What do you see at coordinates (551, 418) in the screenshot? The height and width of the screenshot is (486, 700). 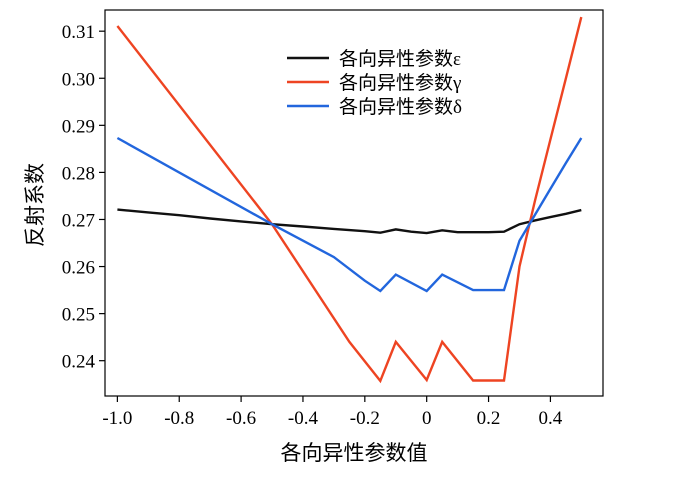 I see `x-tick-label: 0.4` at bounding box center [551, 418].